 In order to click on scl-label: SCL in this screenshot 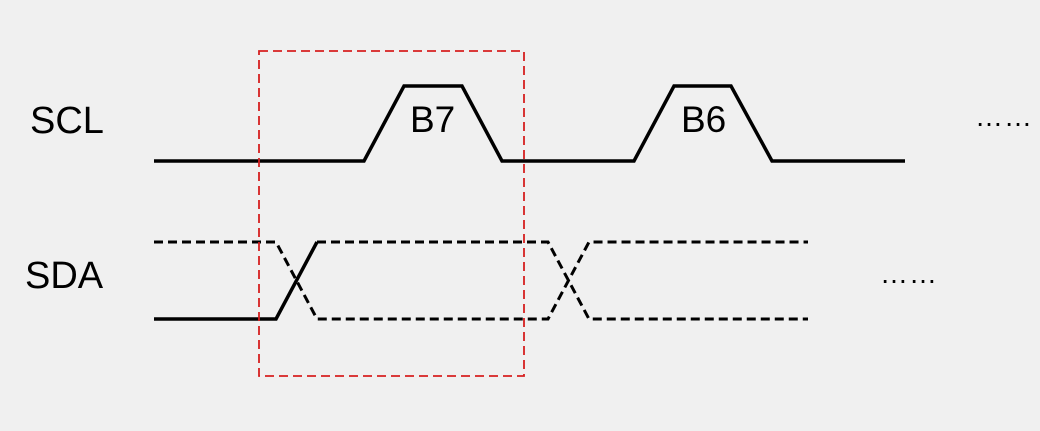, I will do `click(67, 121)`.